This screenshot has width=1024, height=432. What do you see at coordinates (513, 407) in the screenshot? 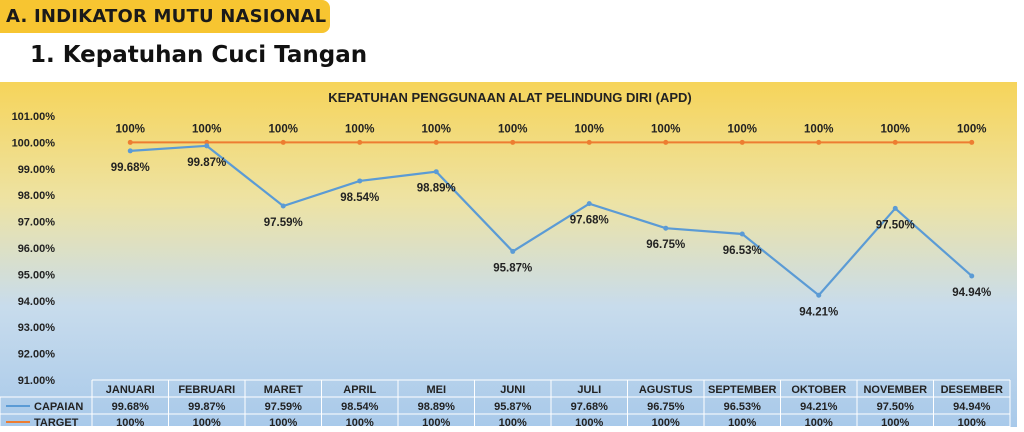
I see `table-cell-value: 95.87%` at bounding box center [513, 407].